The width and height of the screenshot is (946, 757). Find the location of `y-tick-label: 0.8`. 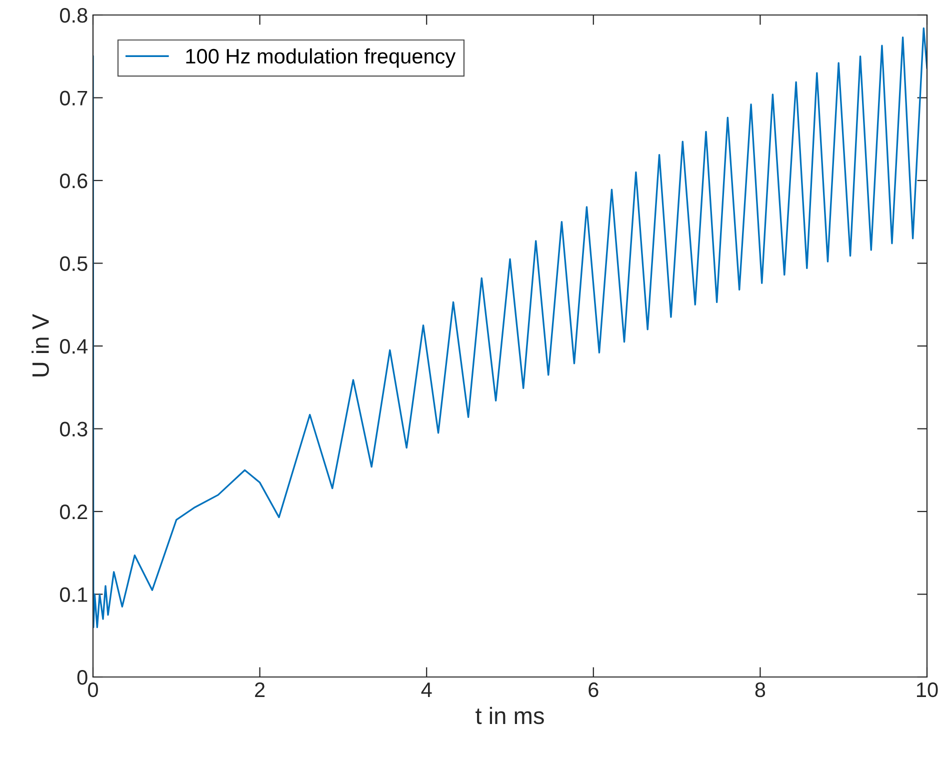

y-tick-label: 0.8 is located at coordinates (74, 15).